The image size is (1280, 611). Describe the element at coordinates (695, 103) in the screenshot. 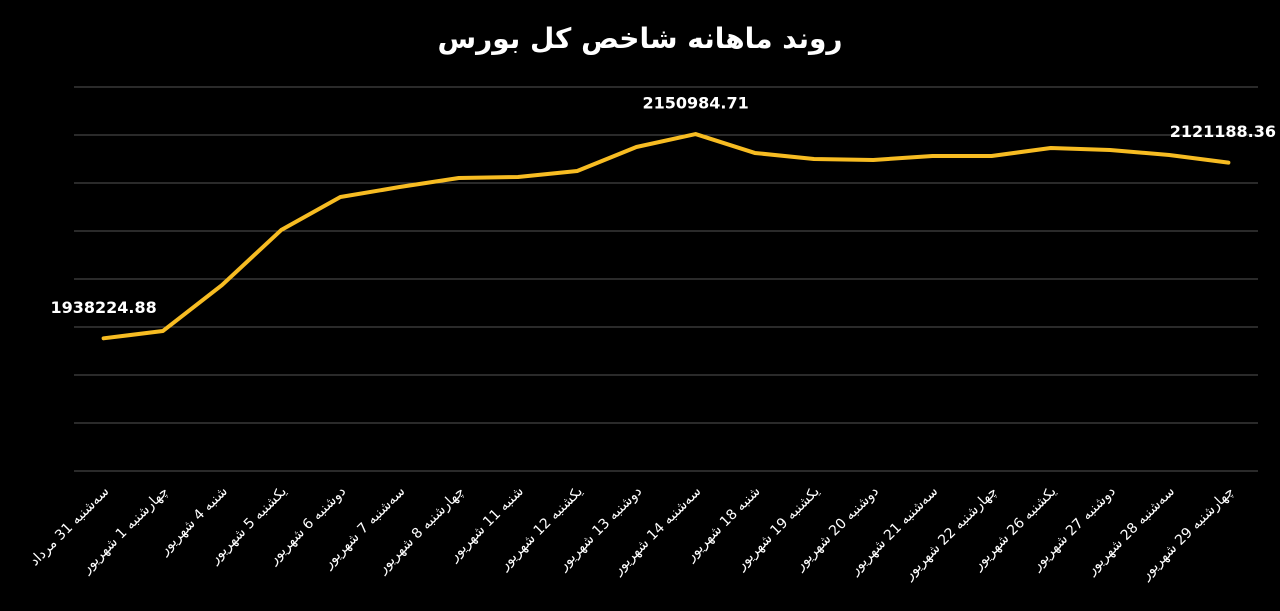

I see `data-label: 2150984.71` at that location.